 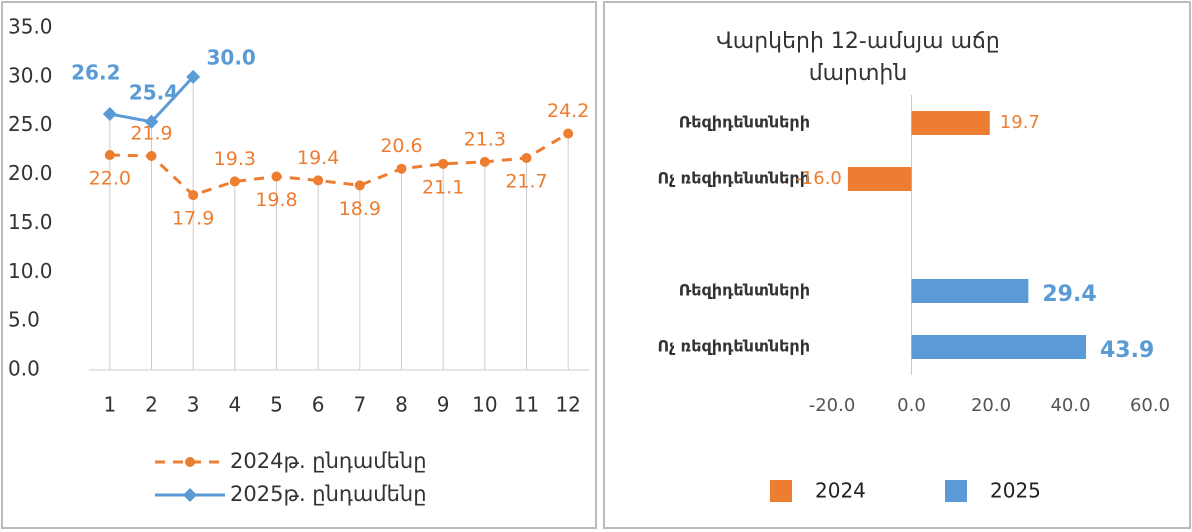 I want to click on x-tick-label: 11, so click(x=526, y=405).